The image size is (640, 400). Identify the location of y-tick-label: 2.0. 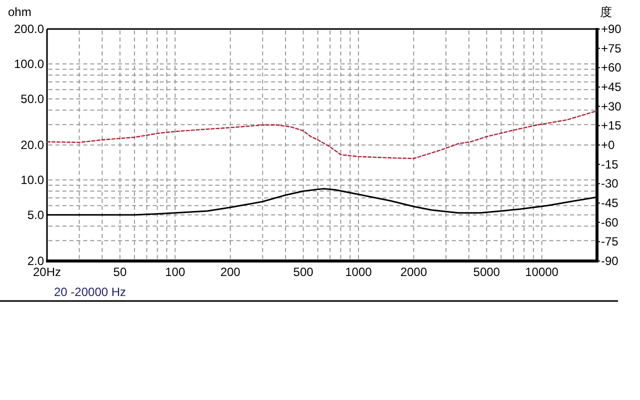
(35, 261).